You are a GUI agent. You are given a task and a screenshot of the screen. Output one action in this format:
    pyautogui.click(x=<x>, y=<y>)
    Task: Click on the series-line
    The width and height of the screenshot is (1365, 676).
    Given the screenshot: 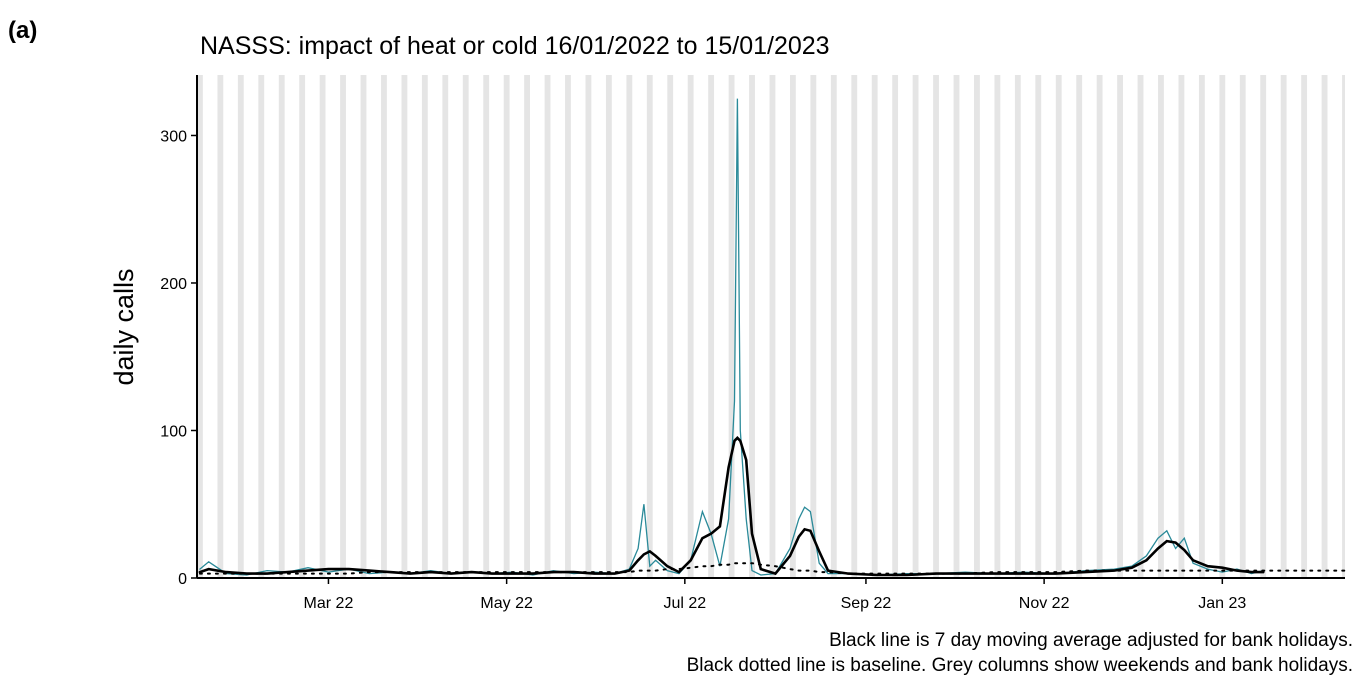 What is the action you would take?
    pyautogui.click(x=772, y=568)
    